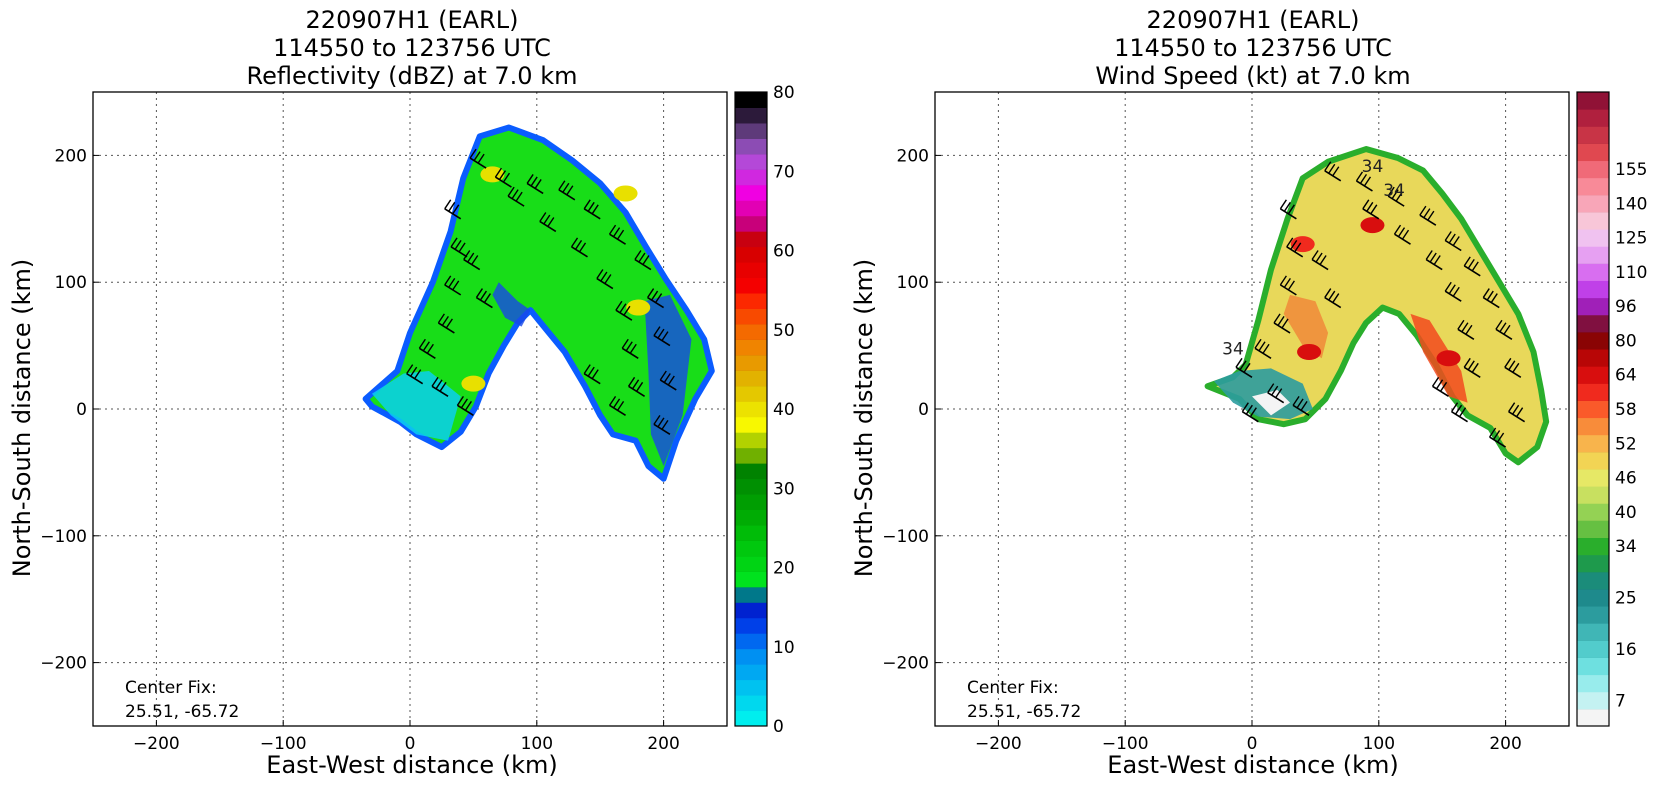 This screenshot has height=787, width=1655. I want to click on left-title-line-1: 220907H1 (EARL), so click(412, 20).